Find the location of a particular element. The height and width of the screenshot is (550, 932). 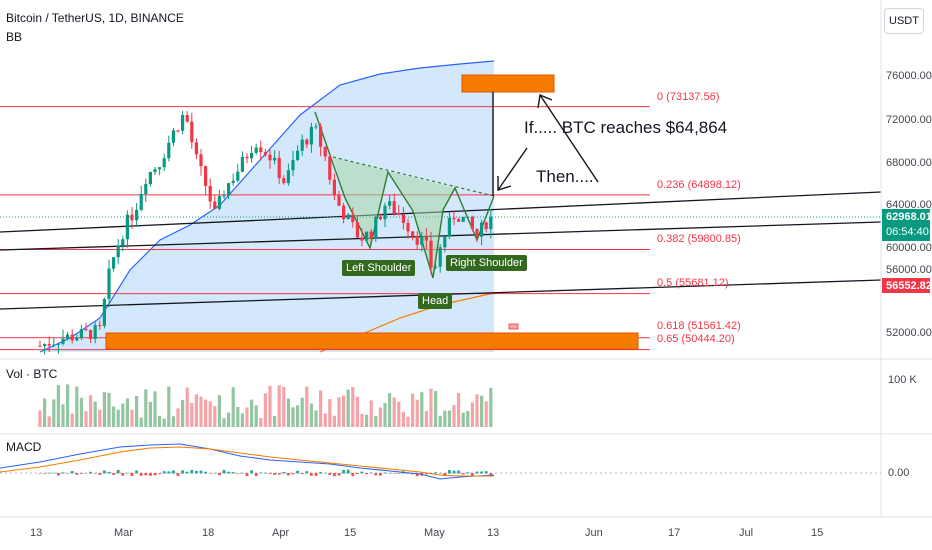

fib-label: 0.236 (64898.12) is located at coordinates (699, 185).